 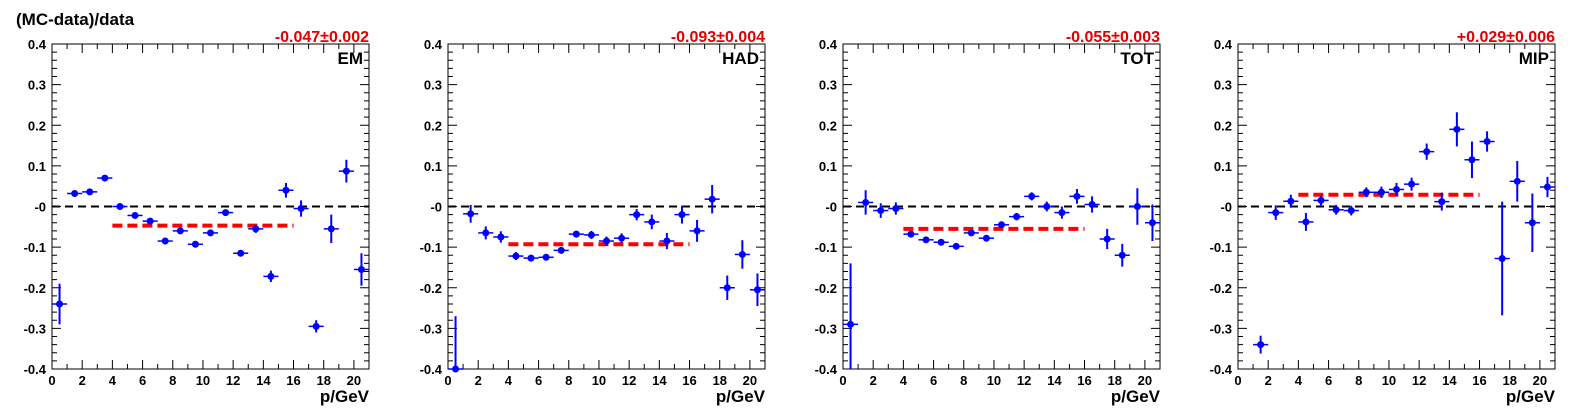 What do you see at coordinates (828, 125) in the screenshot?
I see `panel-tot-y-tick-label: 0.2` at bounding box center [828, 125].